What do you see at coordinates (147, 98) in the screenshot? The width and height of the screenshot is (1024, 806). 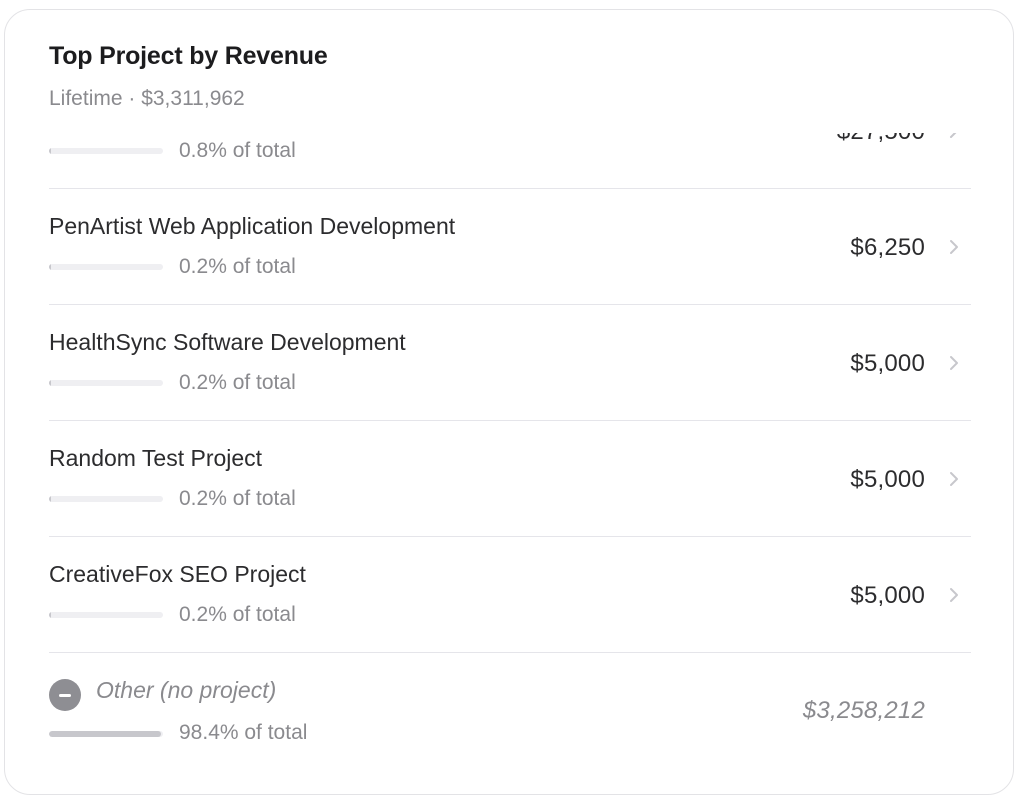 I see `card-subtitle: Lifetime · $3,311,962` at bounding box center [147, 98].